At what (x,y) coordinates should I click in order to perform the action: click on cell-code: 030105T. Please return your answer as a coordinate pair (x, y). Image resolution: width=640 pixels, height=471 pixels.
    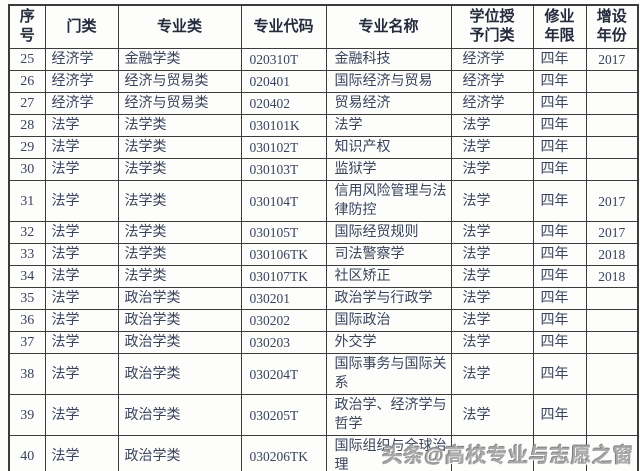
    Looking at the image, I should click on (283, 232).